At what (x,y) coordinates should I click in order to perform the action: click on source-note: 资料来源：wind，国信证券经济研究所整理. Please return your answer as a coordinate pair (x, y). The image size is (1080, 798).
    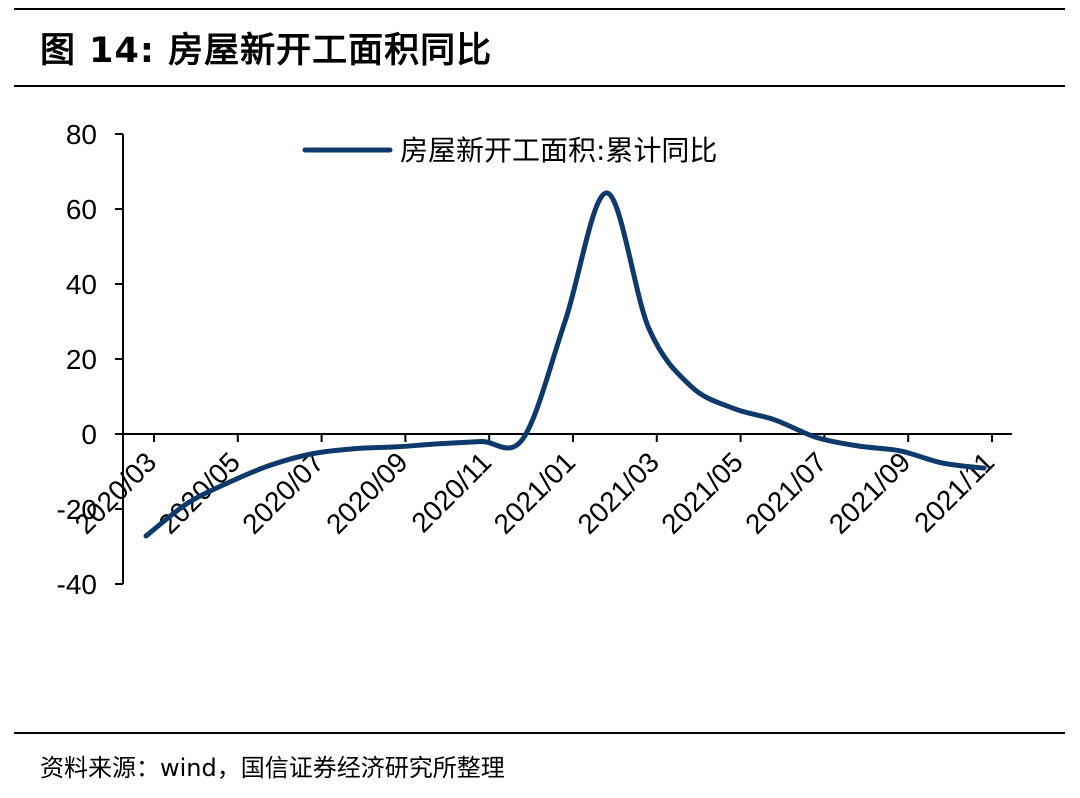
    Looking at the image, I should click on (272, 768).